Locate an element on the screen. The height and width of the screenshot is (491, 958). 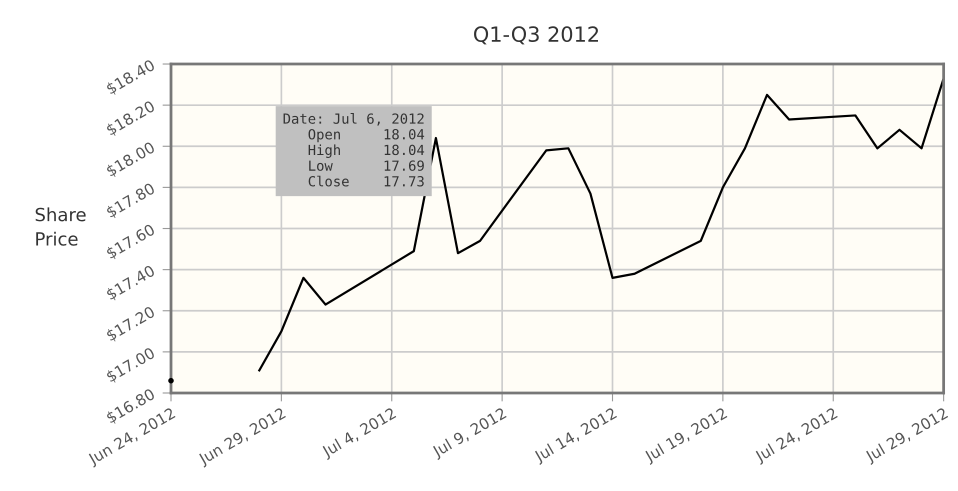
y-axis-title: Share Price is located at coordinates (61, 226).